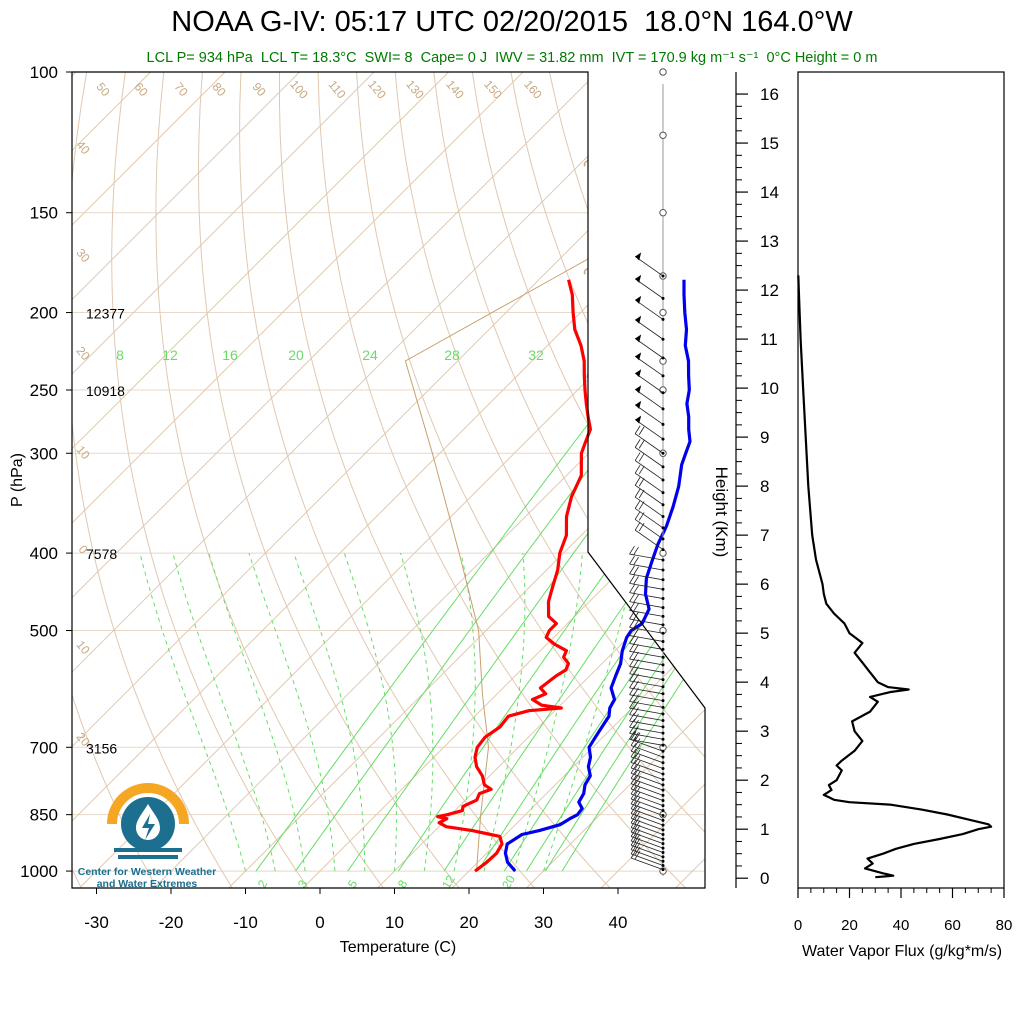 This screenshot has height=1024, width=1024. I want to click on wind-barb-flag, so click(638, 404).